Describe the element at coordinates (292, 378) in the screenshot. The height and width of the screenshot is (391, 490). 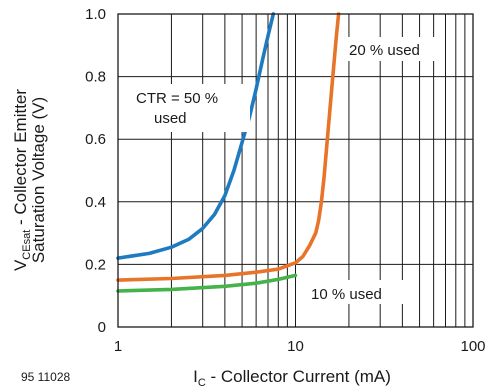
I see `x-axis-title: IC - Collector Current (mA)` at that location.